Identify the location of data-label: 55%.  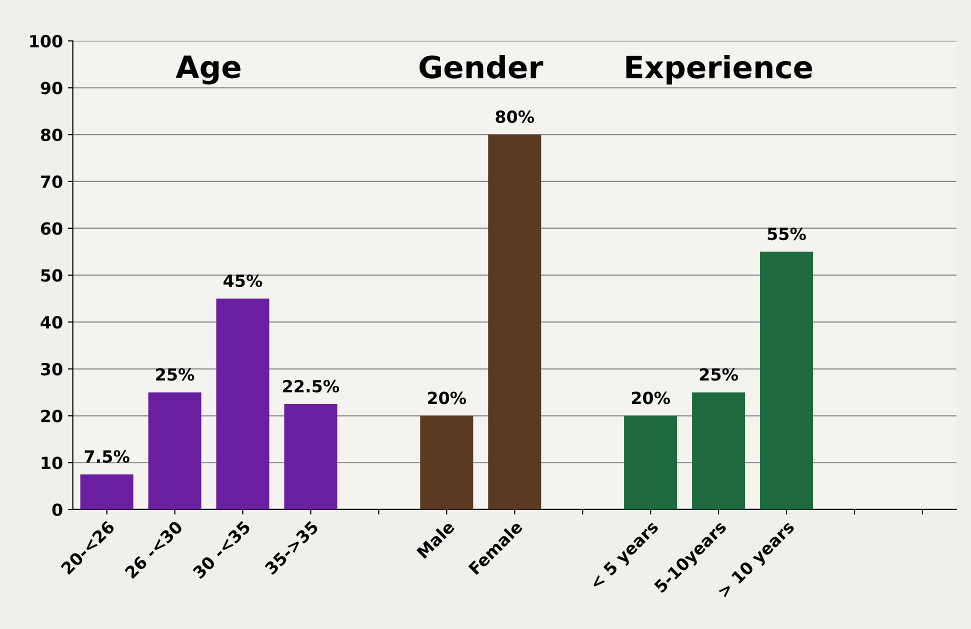
(787, 234).